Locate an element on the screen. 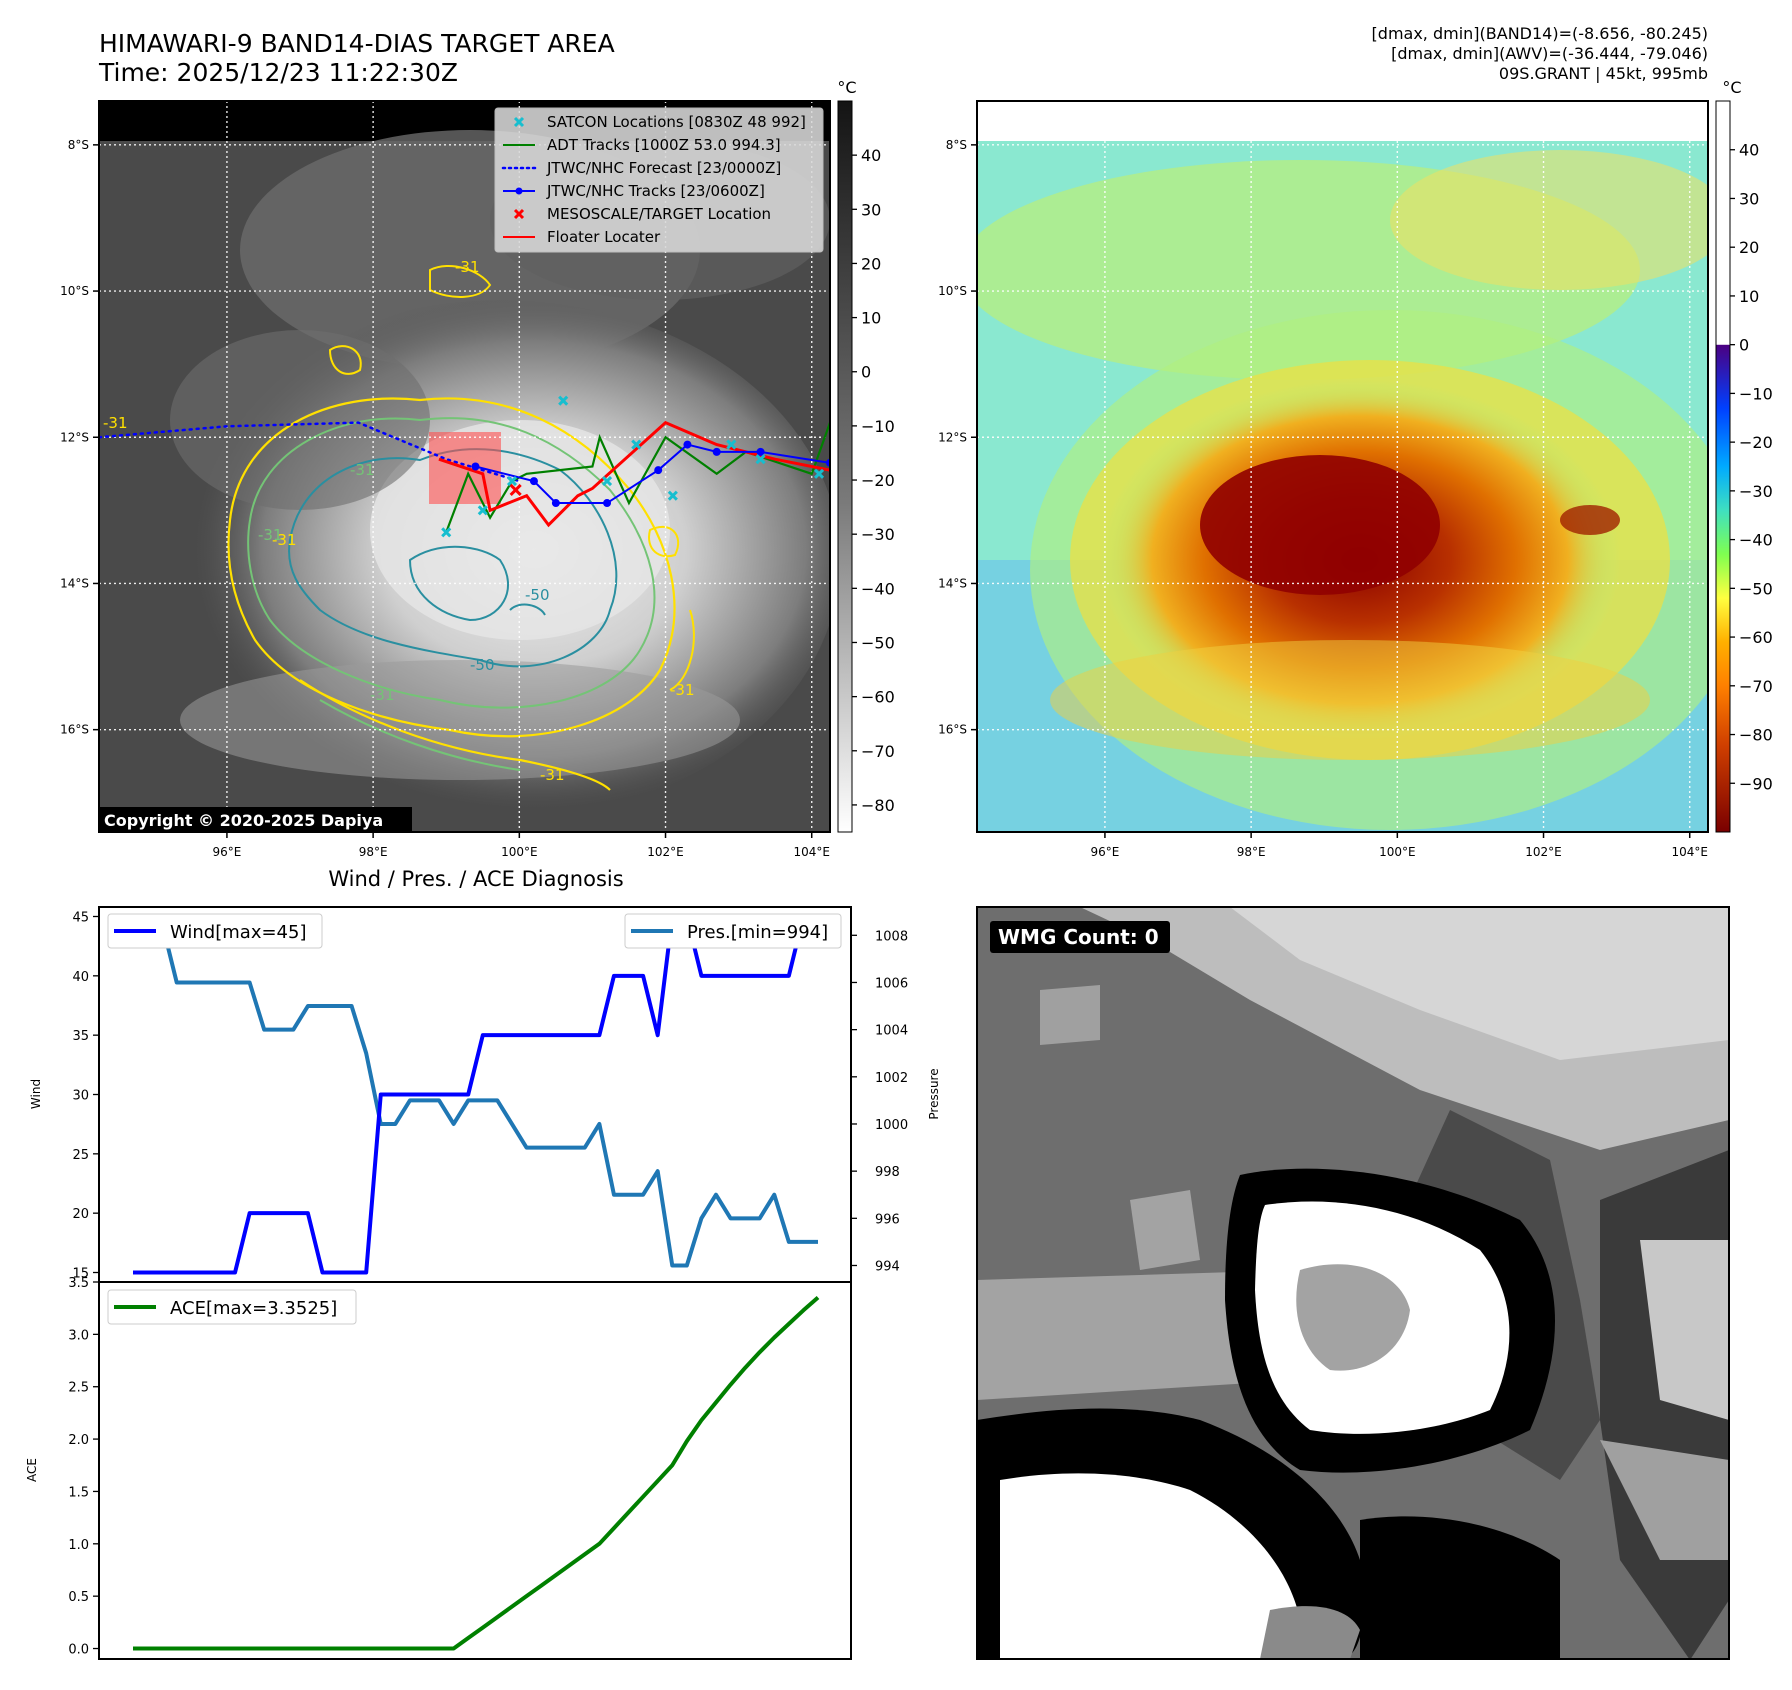 The width and height of the screenshot is (1792, 1690). colorbar-tick-label: −30 is located at coordinates (1756, 491).